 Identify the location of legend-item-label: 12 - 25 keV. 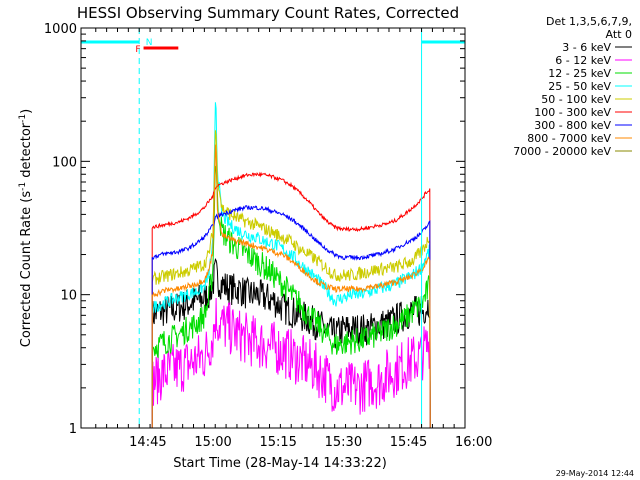
(579, 73).